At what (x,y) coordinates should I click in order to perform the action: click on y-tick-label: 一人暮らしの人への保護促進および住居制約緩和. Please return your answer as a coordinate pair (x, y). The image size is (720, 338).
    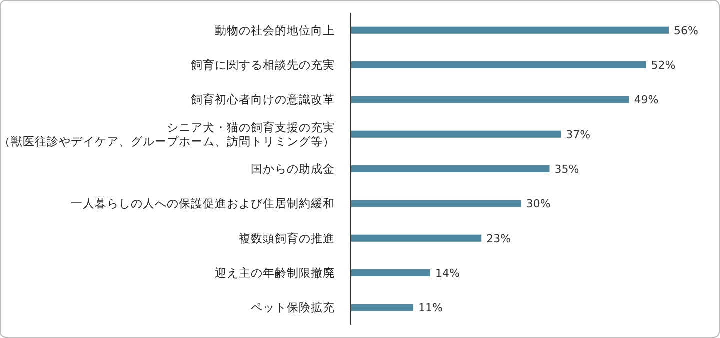
    Looking at the image, I should click on (203, 203).